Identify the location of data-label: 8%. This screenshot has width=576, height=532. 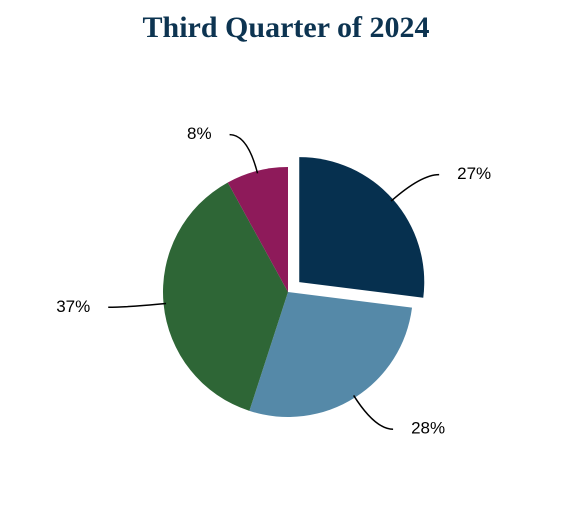
(199, 133).